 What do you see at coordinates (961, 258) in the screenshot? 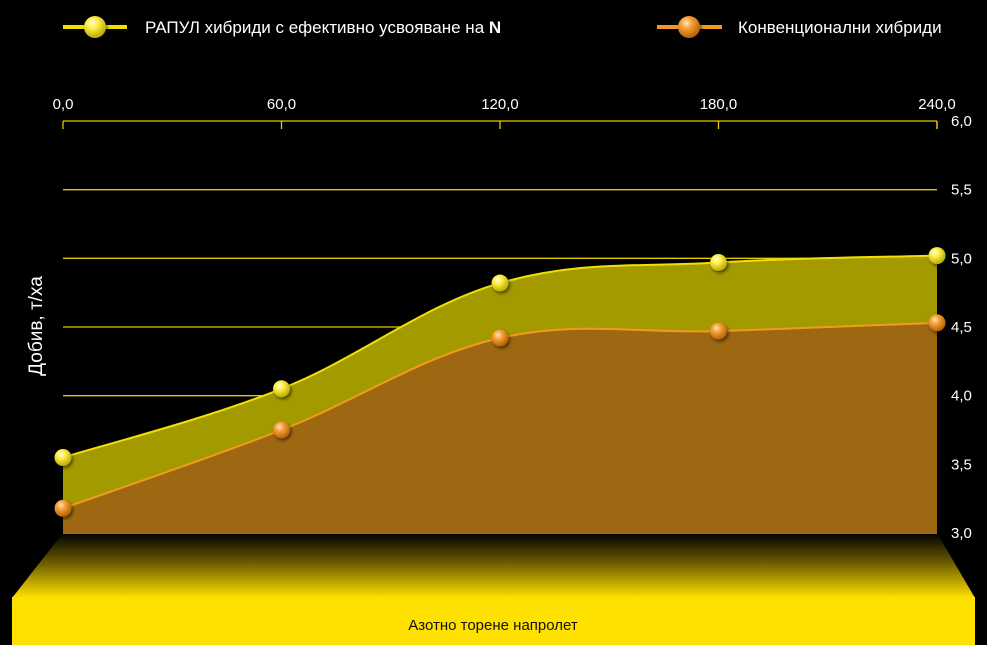
I see `y-tick-label: 5,0` at bounding box center [961, 258].